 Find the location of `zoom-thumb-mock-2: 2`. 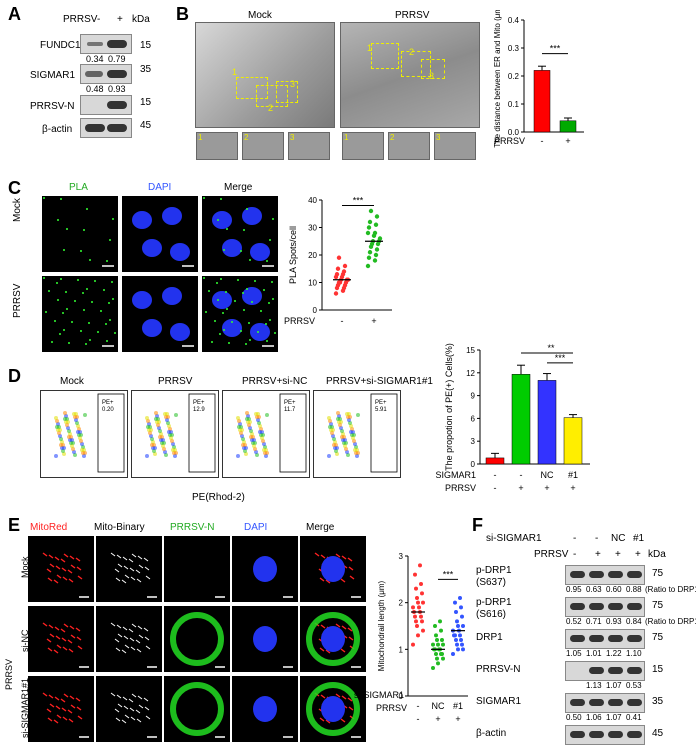

zoom-thumb-mock-2: 2 is located at coordinates (263, 146).